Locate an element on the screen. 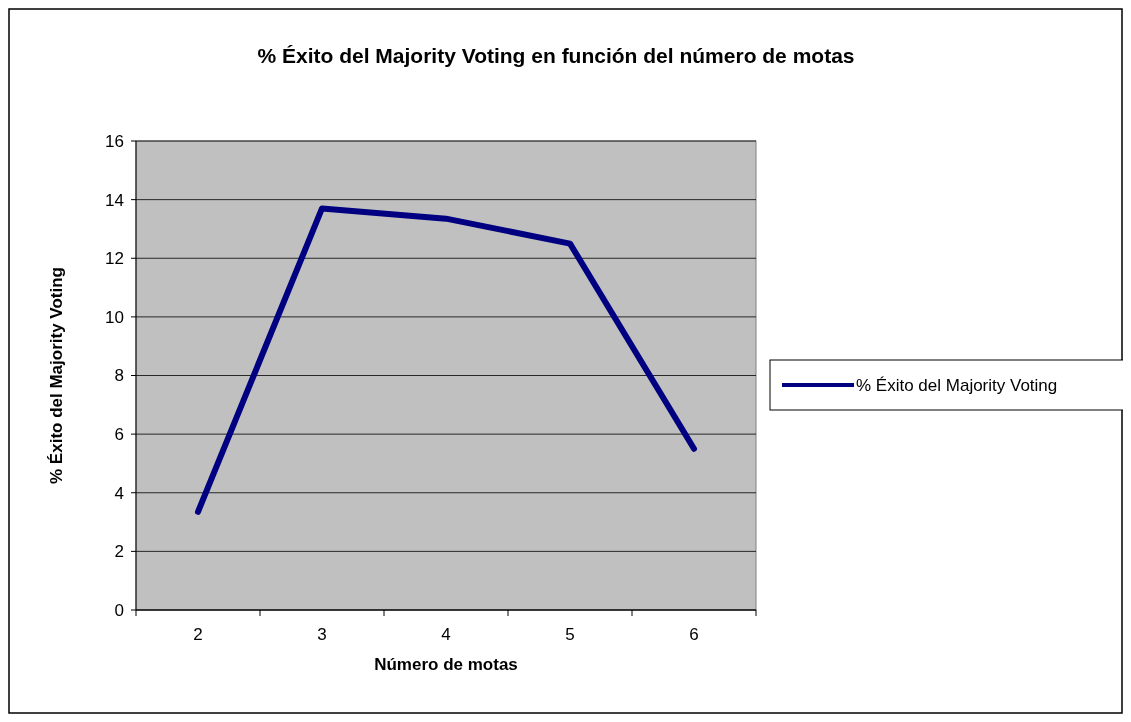 The height and width of the screenshot is (722, 1131). y-tick-label: 6 is located at coordinates (119, 435).